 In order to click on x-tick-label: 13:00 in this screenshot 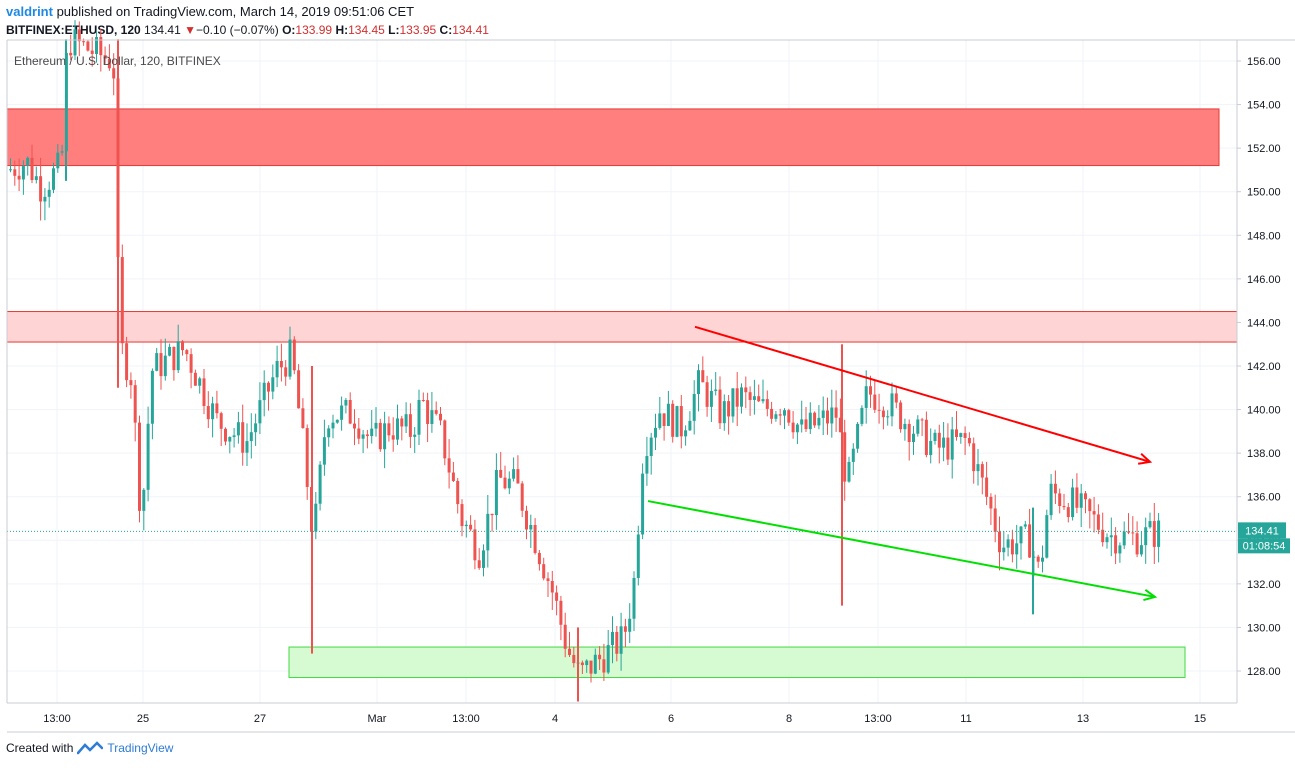, I will do `click(878, 719)`.